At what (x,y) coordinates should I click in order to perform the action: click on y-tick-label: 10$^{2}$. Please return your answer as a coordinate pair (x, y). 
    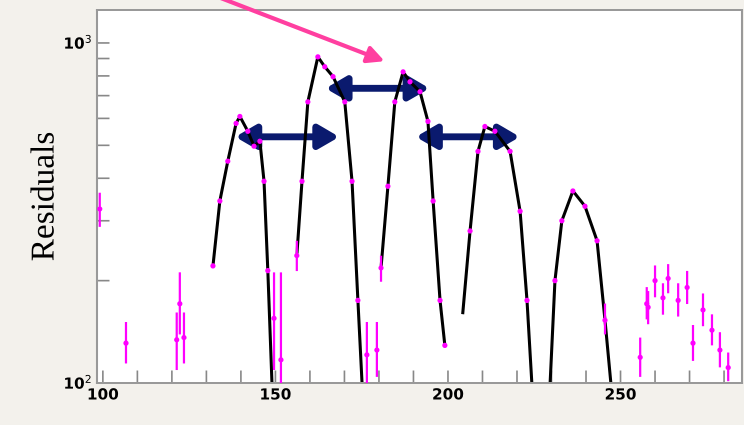
    Looking at the image, I should click on (78, 381).